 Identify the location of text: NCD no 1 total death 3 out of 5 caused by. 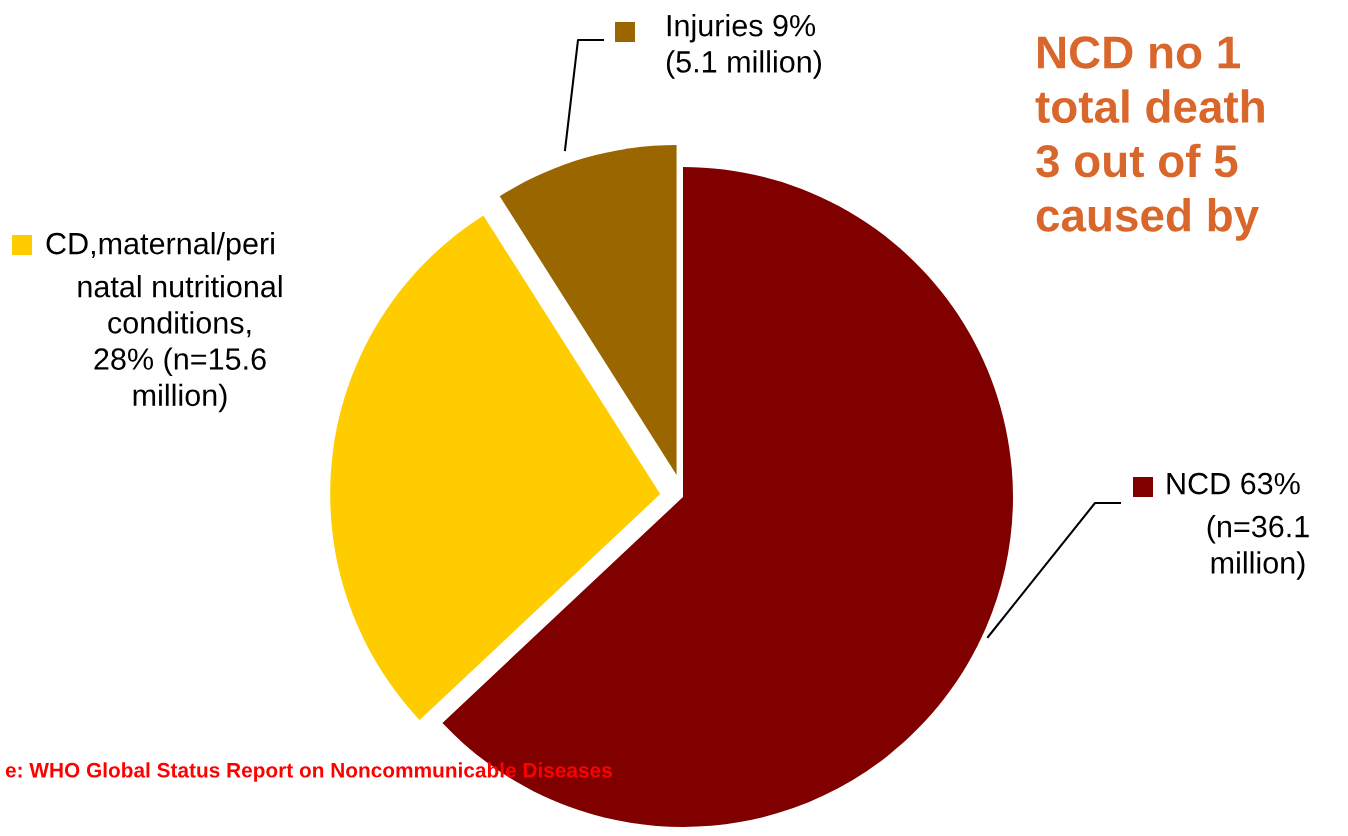
(1149, 138).